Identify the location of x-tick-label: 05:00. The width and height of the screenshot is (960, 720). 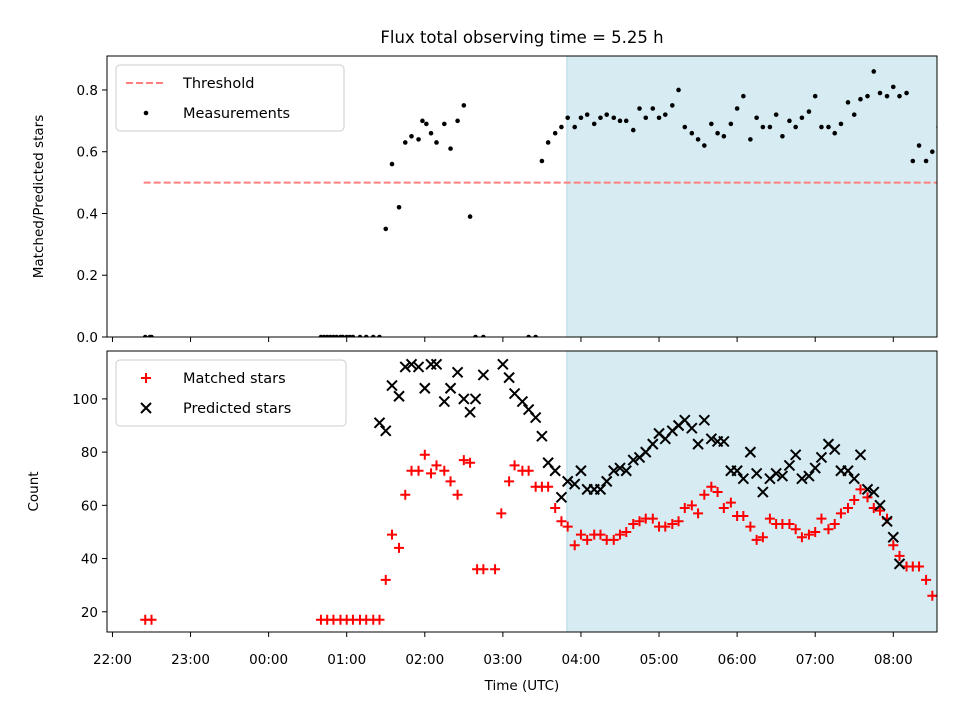
(659, 660).